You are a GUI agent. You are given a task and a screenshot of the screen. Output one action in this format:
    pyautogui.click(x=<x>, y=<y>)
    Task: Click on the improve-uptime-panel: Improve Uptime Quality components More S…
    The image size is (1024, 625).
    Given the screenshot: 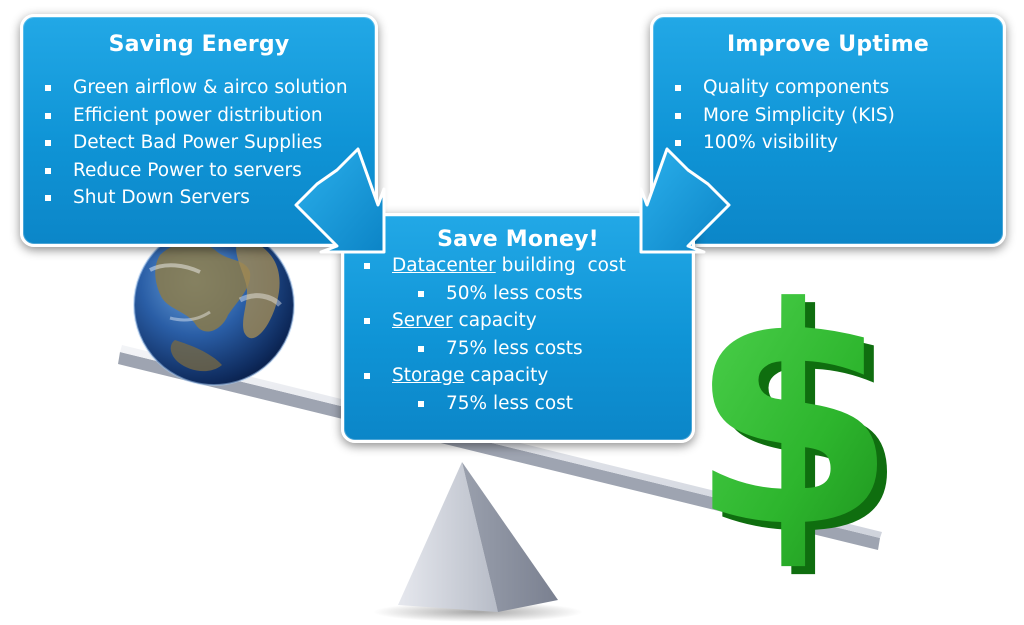 What is the action you would take?
    pyautogui.click(x=828, y=130)
    